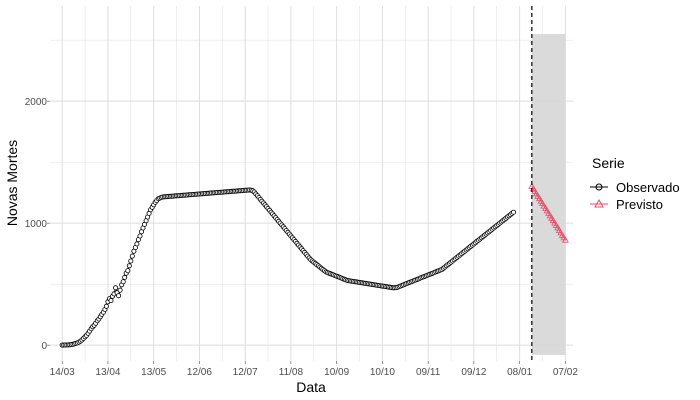 The height and width of the screenshot is (400, 700). What do you see at coordinates (519, 372) in the screenshot?
I see `x-tick-label: 08/01` at bounding box center [519, 372].